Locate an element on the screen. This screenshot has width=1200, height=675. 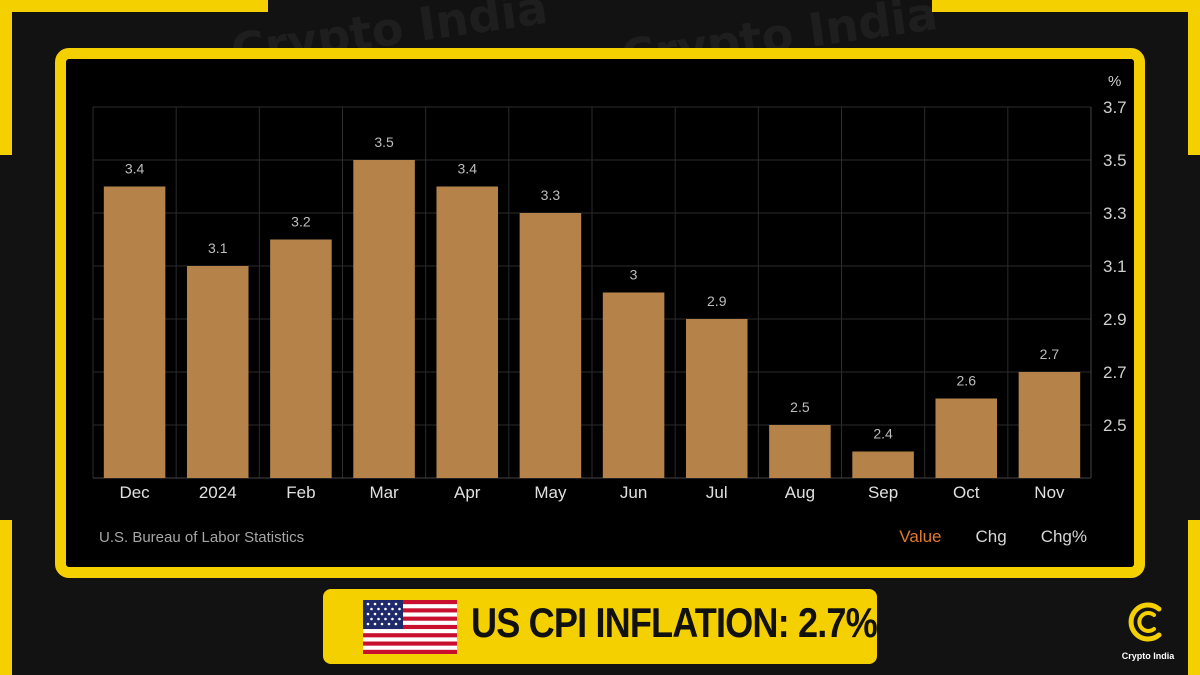
y-tick-label: 3.3 is located at coordinates (1115, 213).